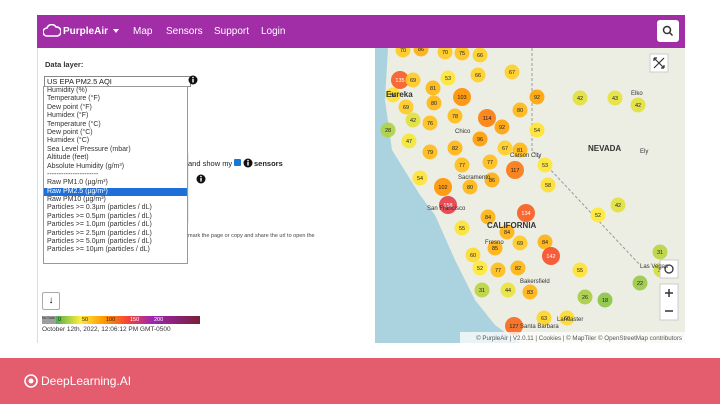 Image resolution: width=720 pixels, height=404 pixels. Describe the element at coordinates (86, 166) in the screenshot. I see `option: Absolute Humidity (g/m³)` at that location.